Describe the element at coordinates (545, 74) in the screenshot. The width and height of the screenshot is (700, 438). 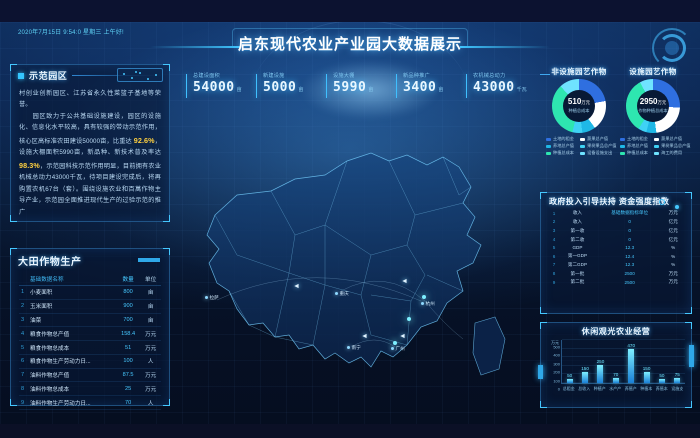
I see `panel-edge-decoration` at that location.